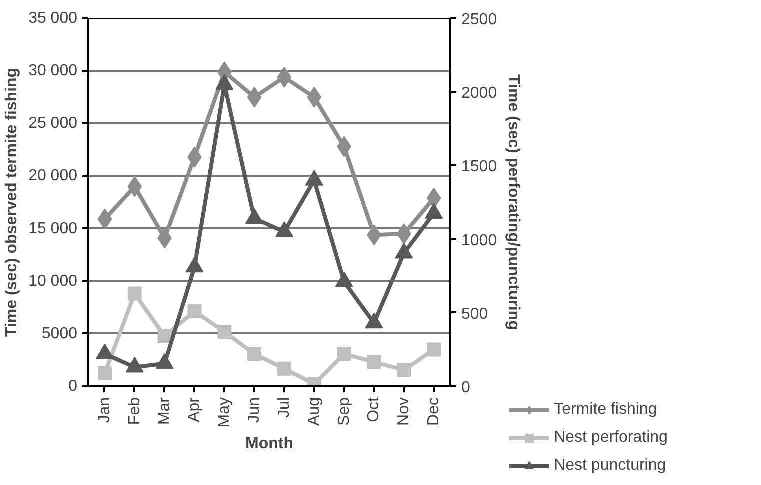 Image resolution: width=761 pixels, height=485 pixels. What do you see at coordinates (513, 202) in the screenshot?
I see `y2-axis-title: Time (sec) perforating/puncturing` at bounding box center [513, 202].